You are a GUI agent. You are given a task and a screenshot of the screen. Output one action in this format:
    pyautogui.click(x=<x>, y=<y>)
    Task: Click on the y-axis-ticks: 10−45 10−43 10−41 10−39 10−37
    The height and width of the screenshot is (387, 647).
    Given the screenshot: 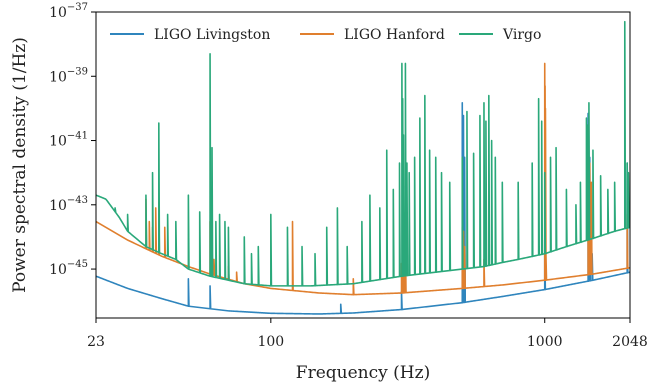 What is the action you would take?
    pyautogui.click(x=72, y=140)
    